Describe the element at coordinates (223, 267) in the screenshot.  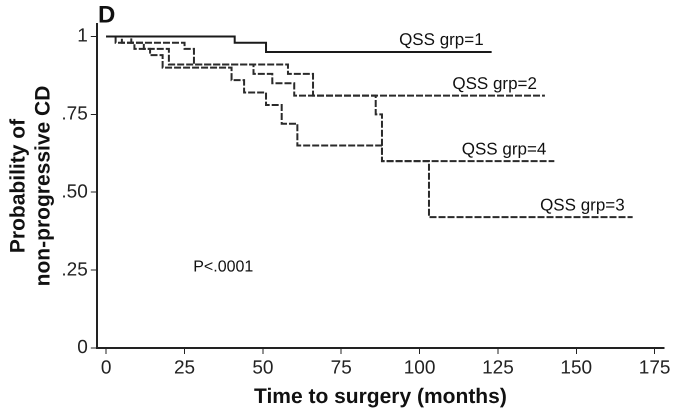
I see `annotation: P<.0001` at that location.